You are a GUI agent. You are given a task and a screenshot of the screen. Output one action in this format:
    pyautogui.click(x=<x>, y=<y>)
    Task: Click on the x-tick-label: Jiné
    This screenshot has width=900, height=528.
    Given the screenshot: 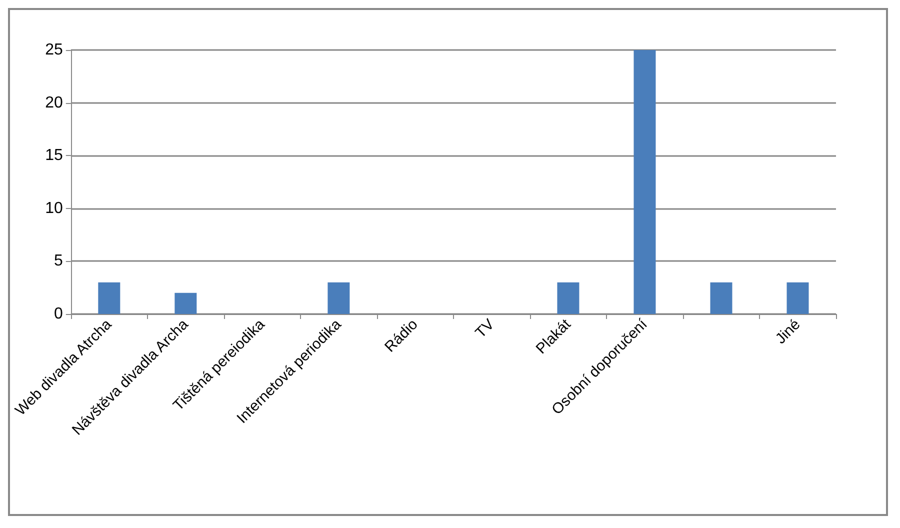 What is the action you would take?
    pyautogui.click(x=788, y=332)
    